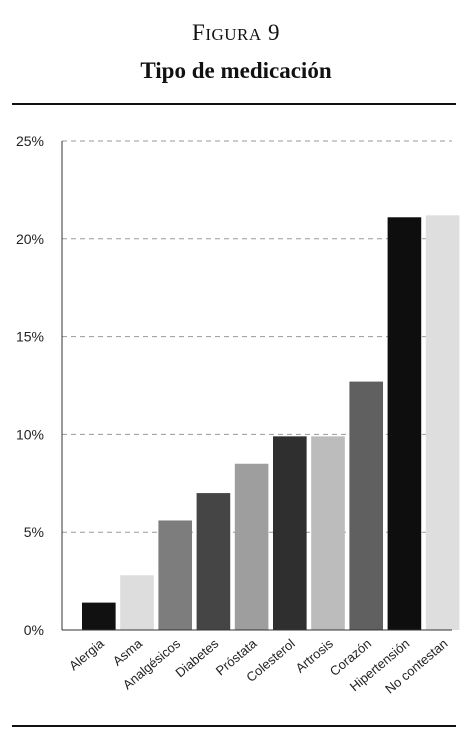 The height and width of the screenshot is (743, 472). Describe the element at coordinates (30, 141) in the screenshot. I see `y-tick-label: 25%` at that location.